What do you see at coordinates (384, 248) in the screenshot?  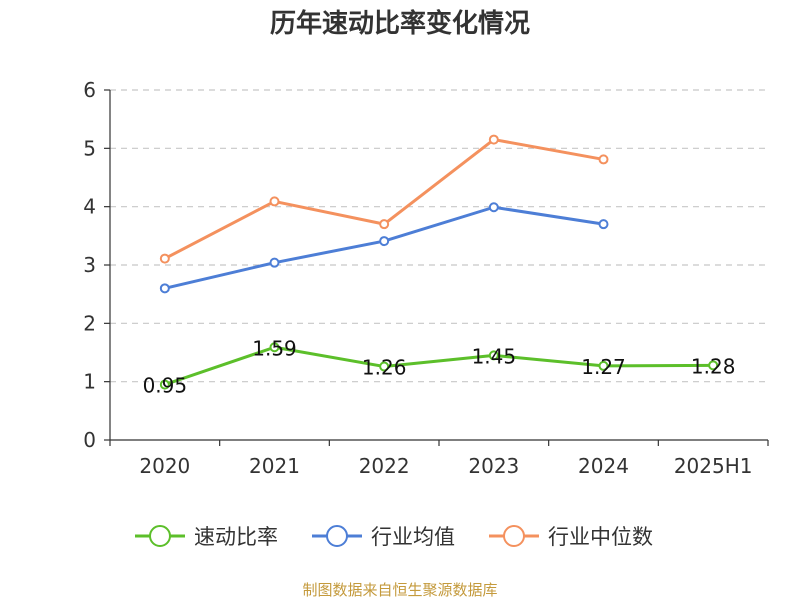 I see `series-行业均值` at bounding box center [384, 248].